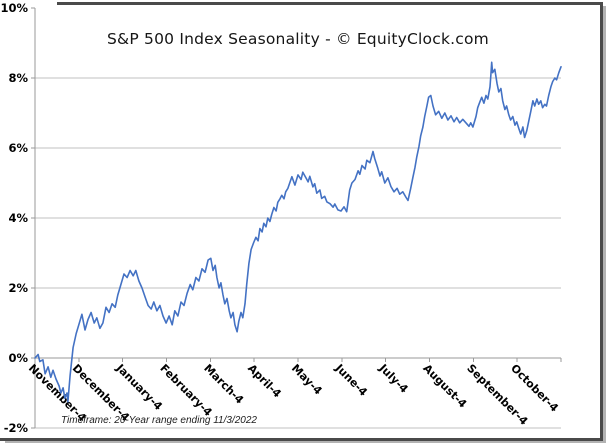  Describe the element at coordinates (18, 218) in the screenshot. I see `y-tick-label: 4%` at that location.